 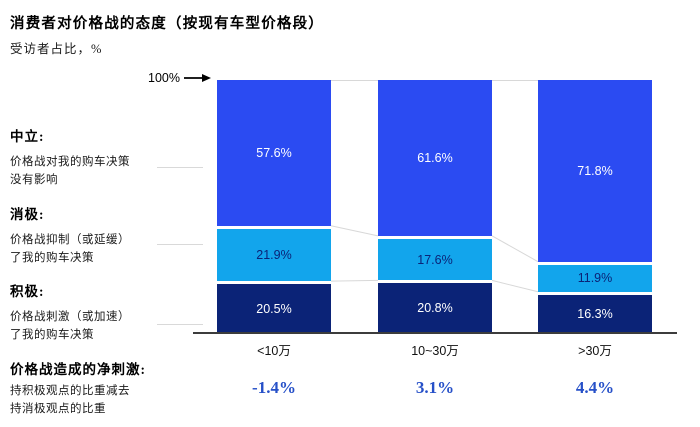 I want to click on segment-neutral-3: 71.8%, so click(x=595, y=171).